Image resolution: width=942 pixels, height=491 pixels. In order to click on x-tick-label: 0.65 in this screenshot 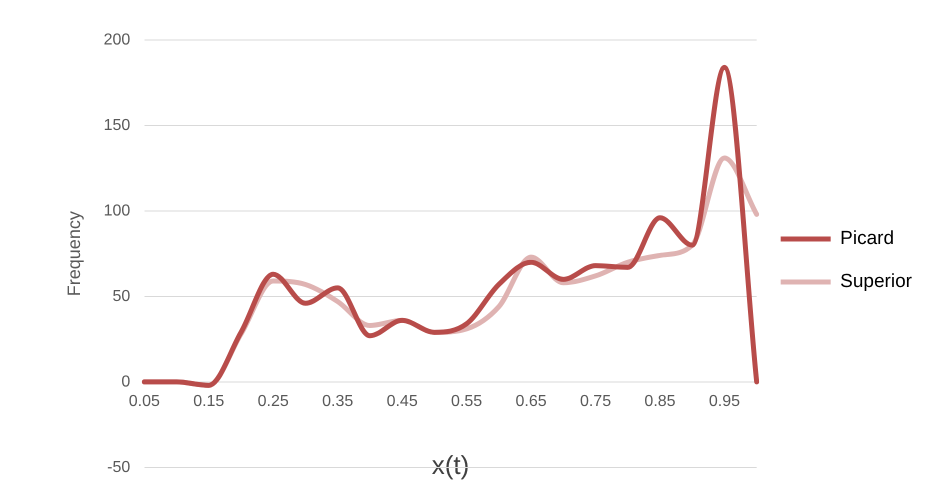, I will do `click(531, 401)`.